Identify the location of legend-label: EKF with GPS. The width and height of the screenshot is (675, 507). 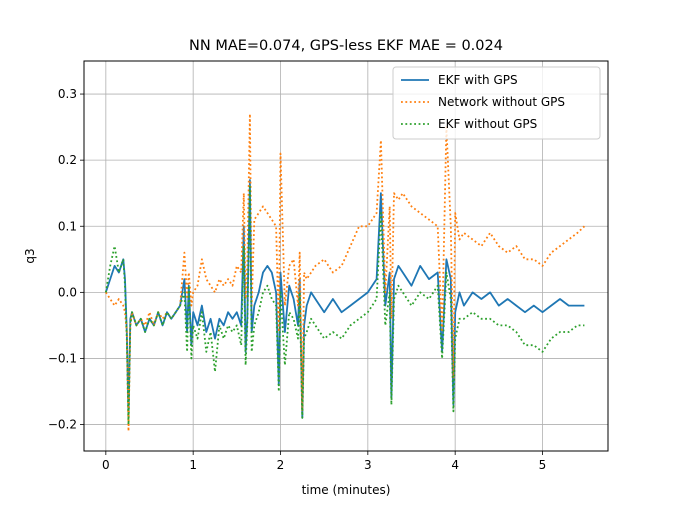
(478, 80).